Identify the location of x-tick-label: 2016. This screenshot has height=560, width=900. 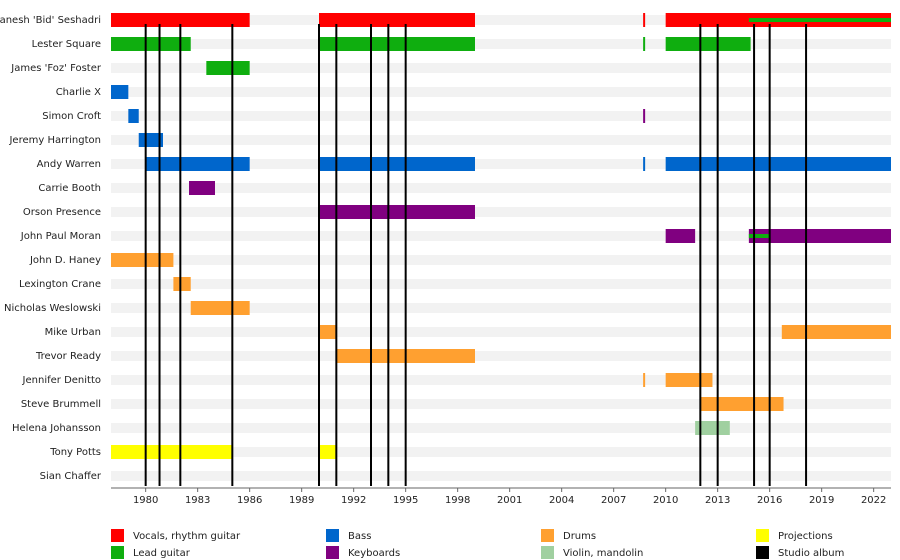
(769, 500).